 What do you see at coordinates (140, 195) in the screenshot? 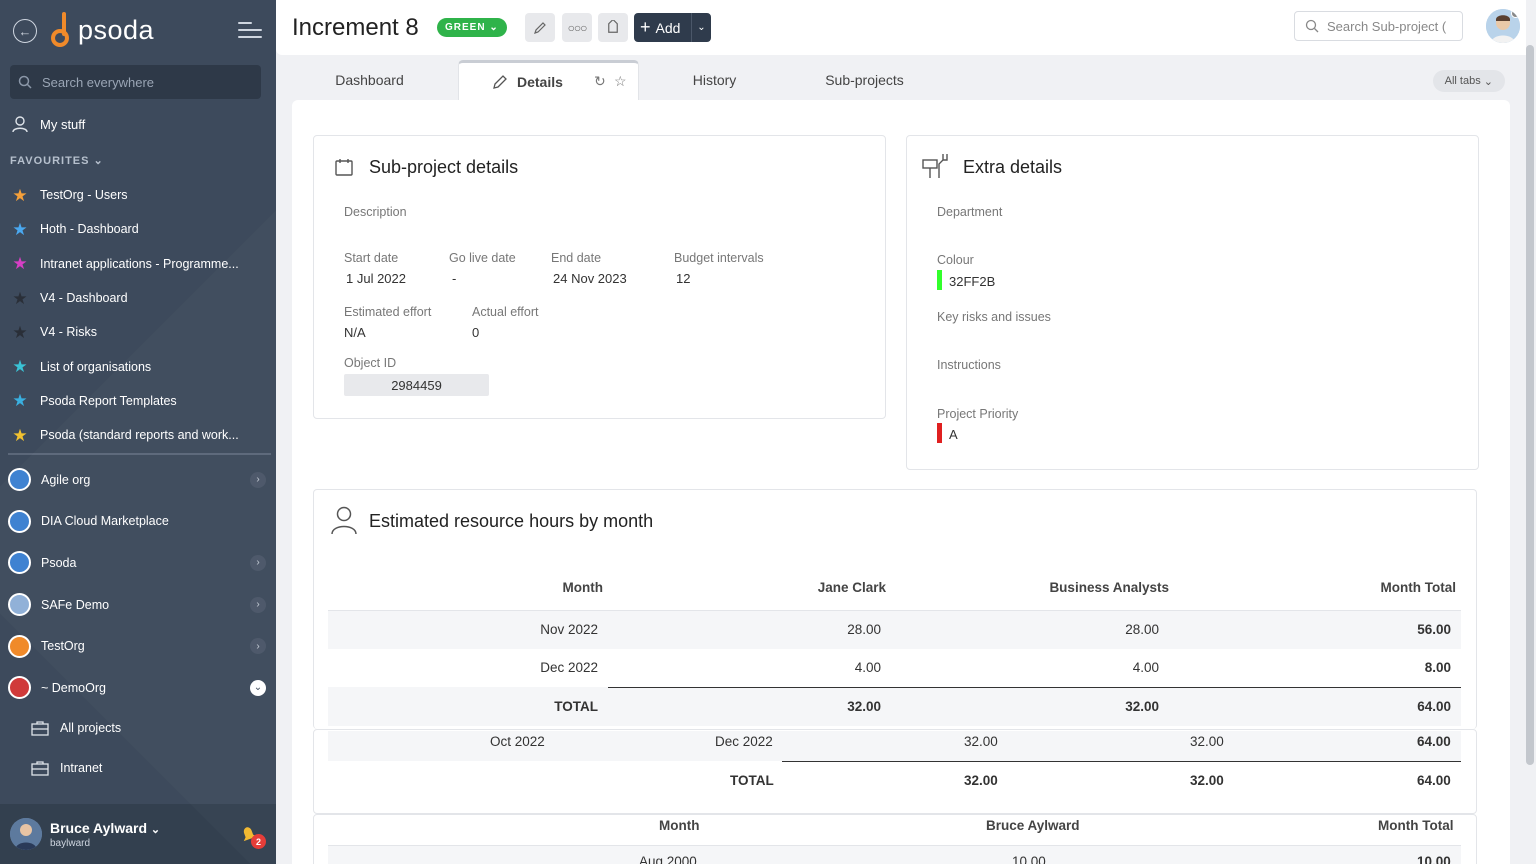
I see `favourite-item: ★ TestOrg - Users` at bounding box center [140, 195].